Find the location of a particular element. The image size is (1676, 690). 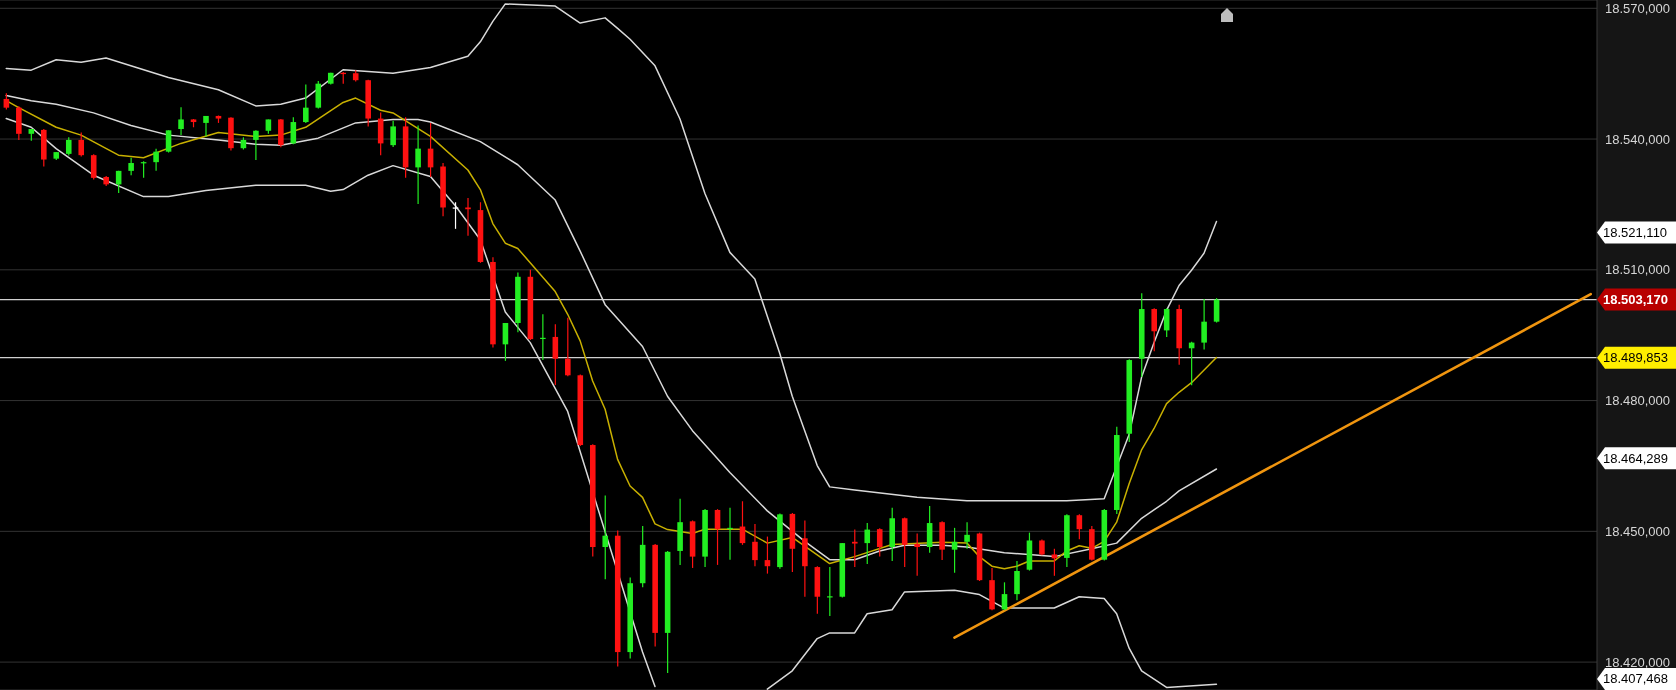

text: 18.521,110 is located at coordinates (1635, 233).